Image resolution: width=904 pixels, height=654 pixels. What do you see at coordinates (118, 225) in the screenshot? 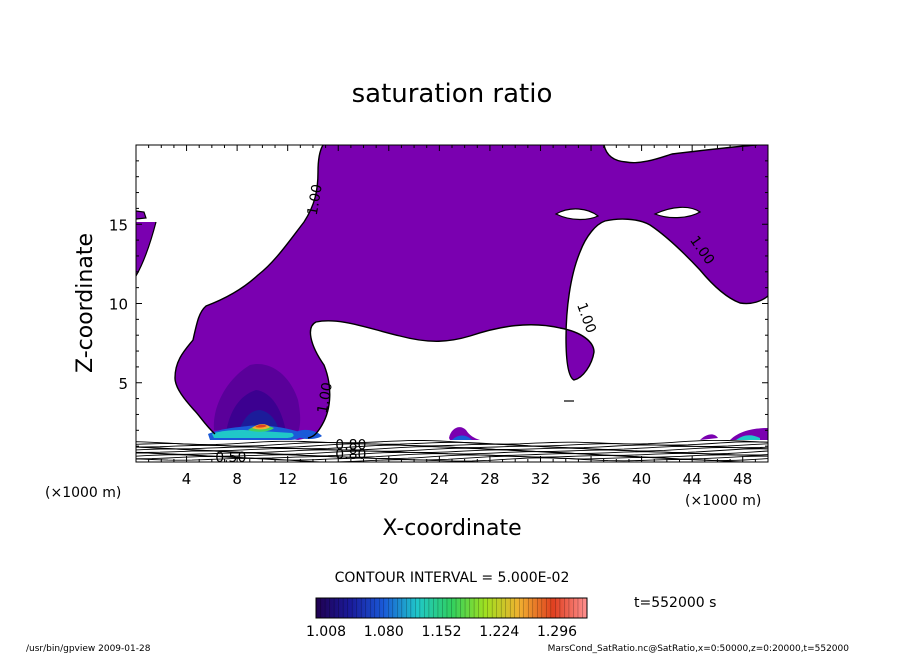
I see `y-tick-label: 15` at bounding box center [118, 225].